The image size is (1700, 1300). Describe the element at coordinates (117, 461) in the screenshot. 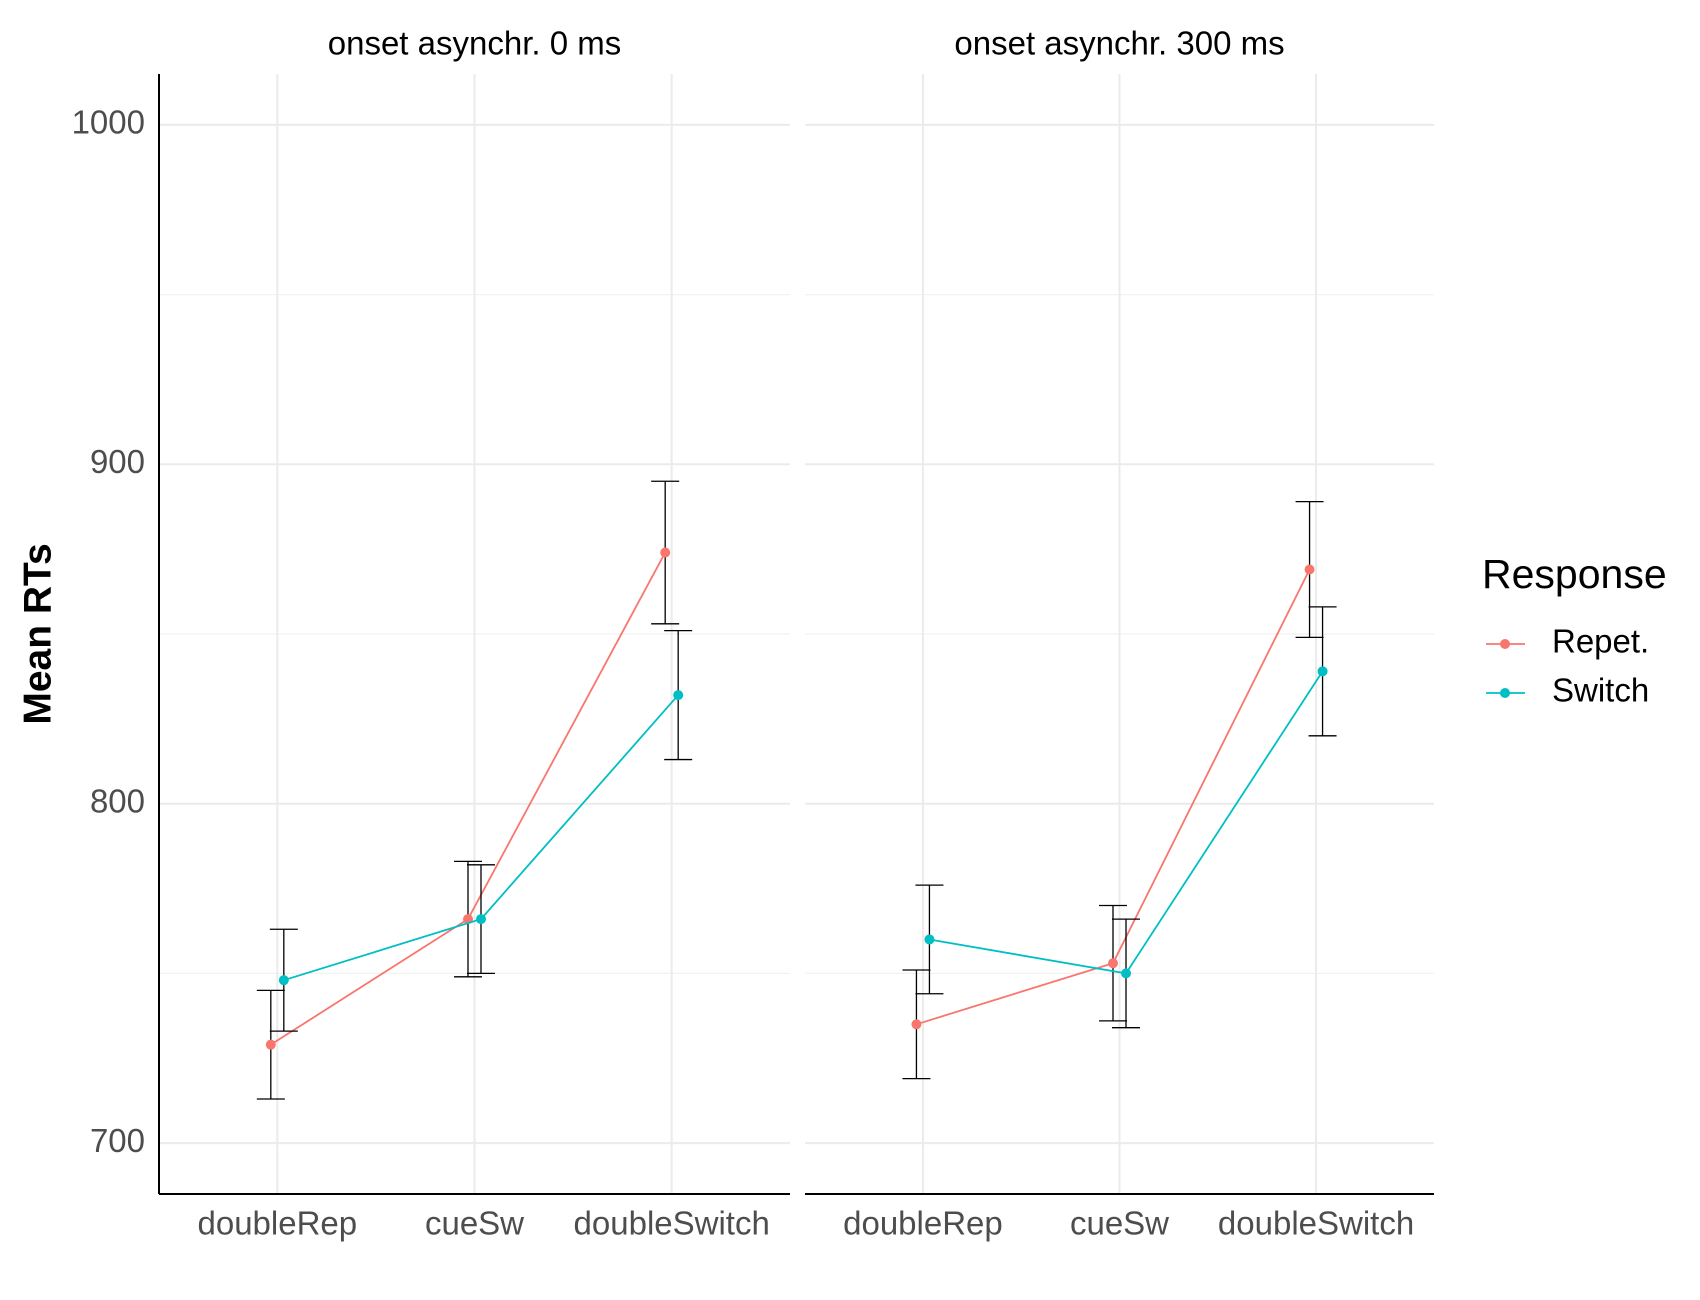

I see `y-tick-label: 900` at that location.